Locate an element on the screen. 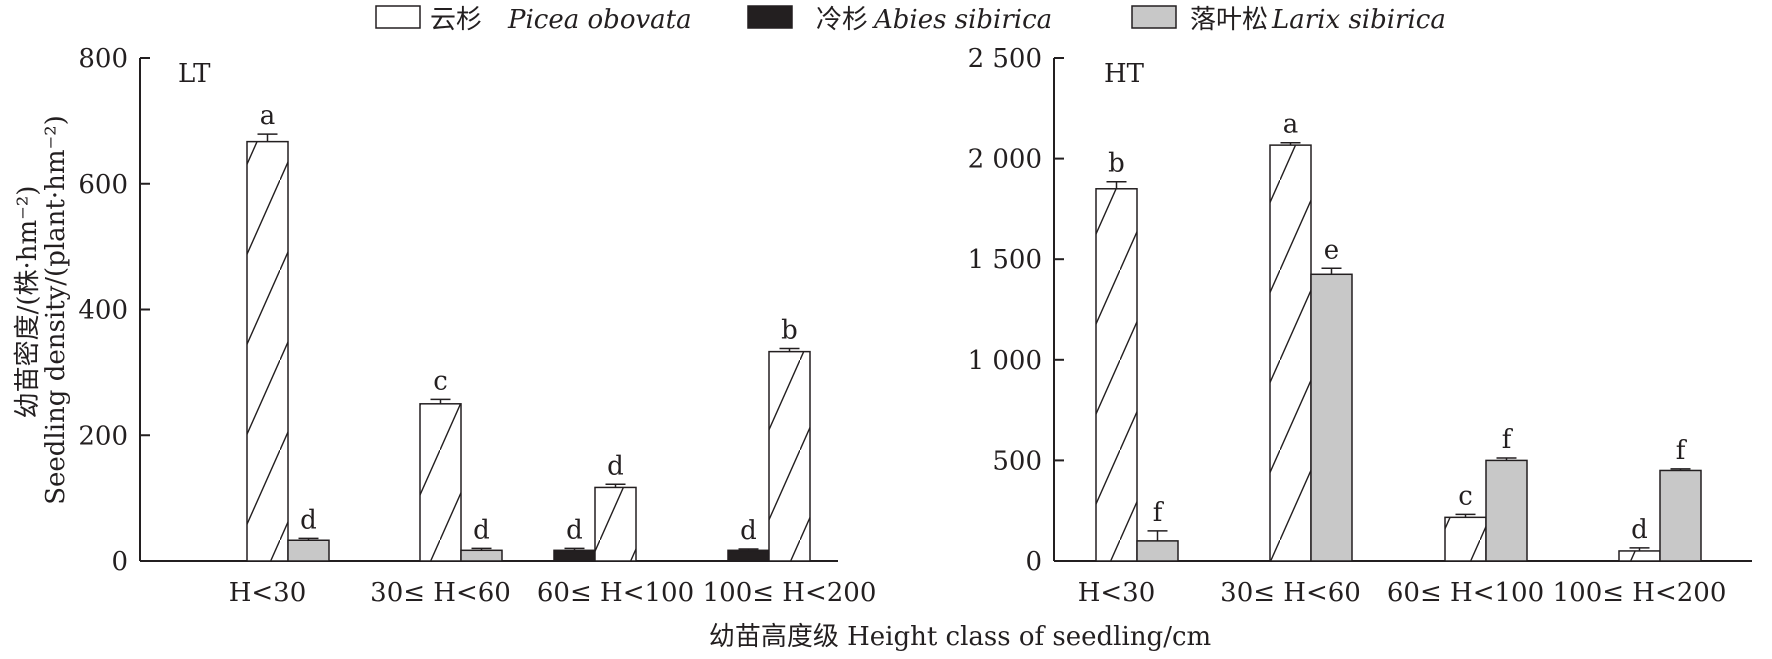 The width and height of the screenshot is (1772, 659). y-tick-label: 1 500 is located at coordinates (1005, 260).